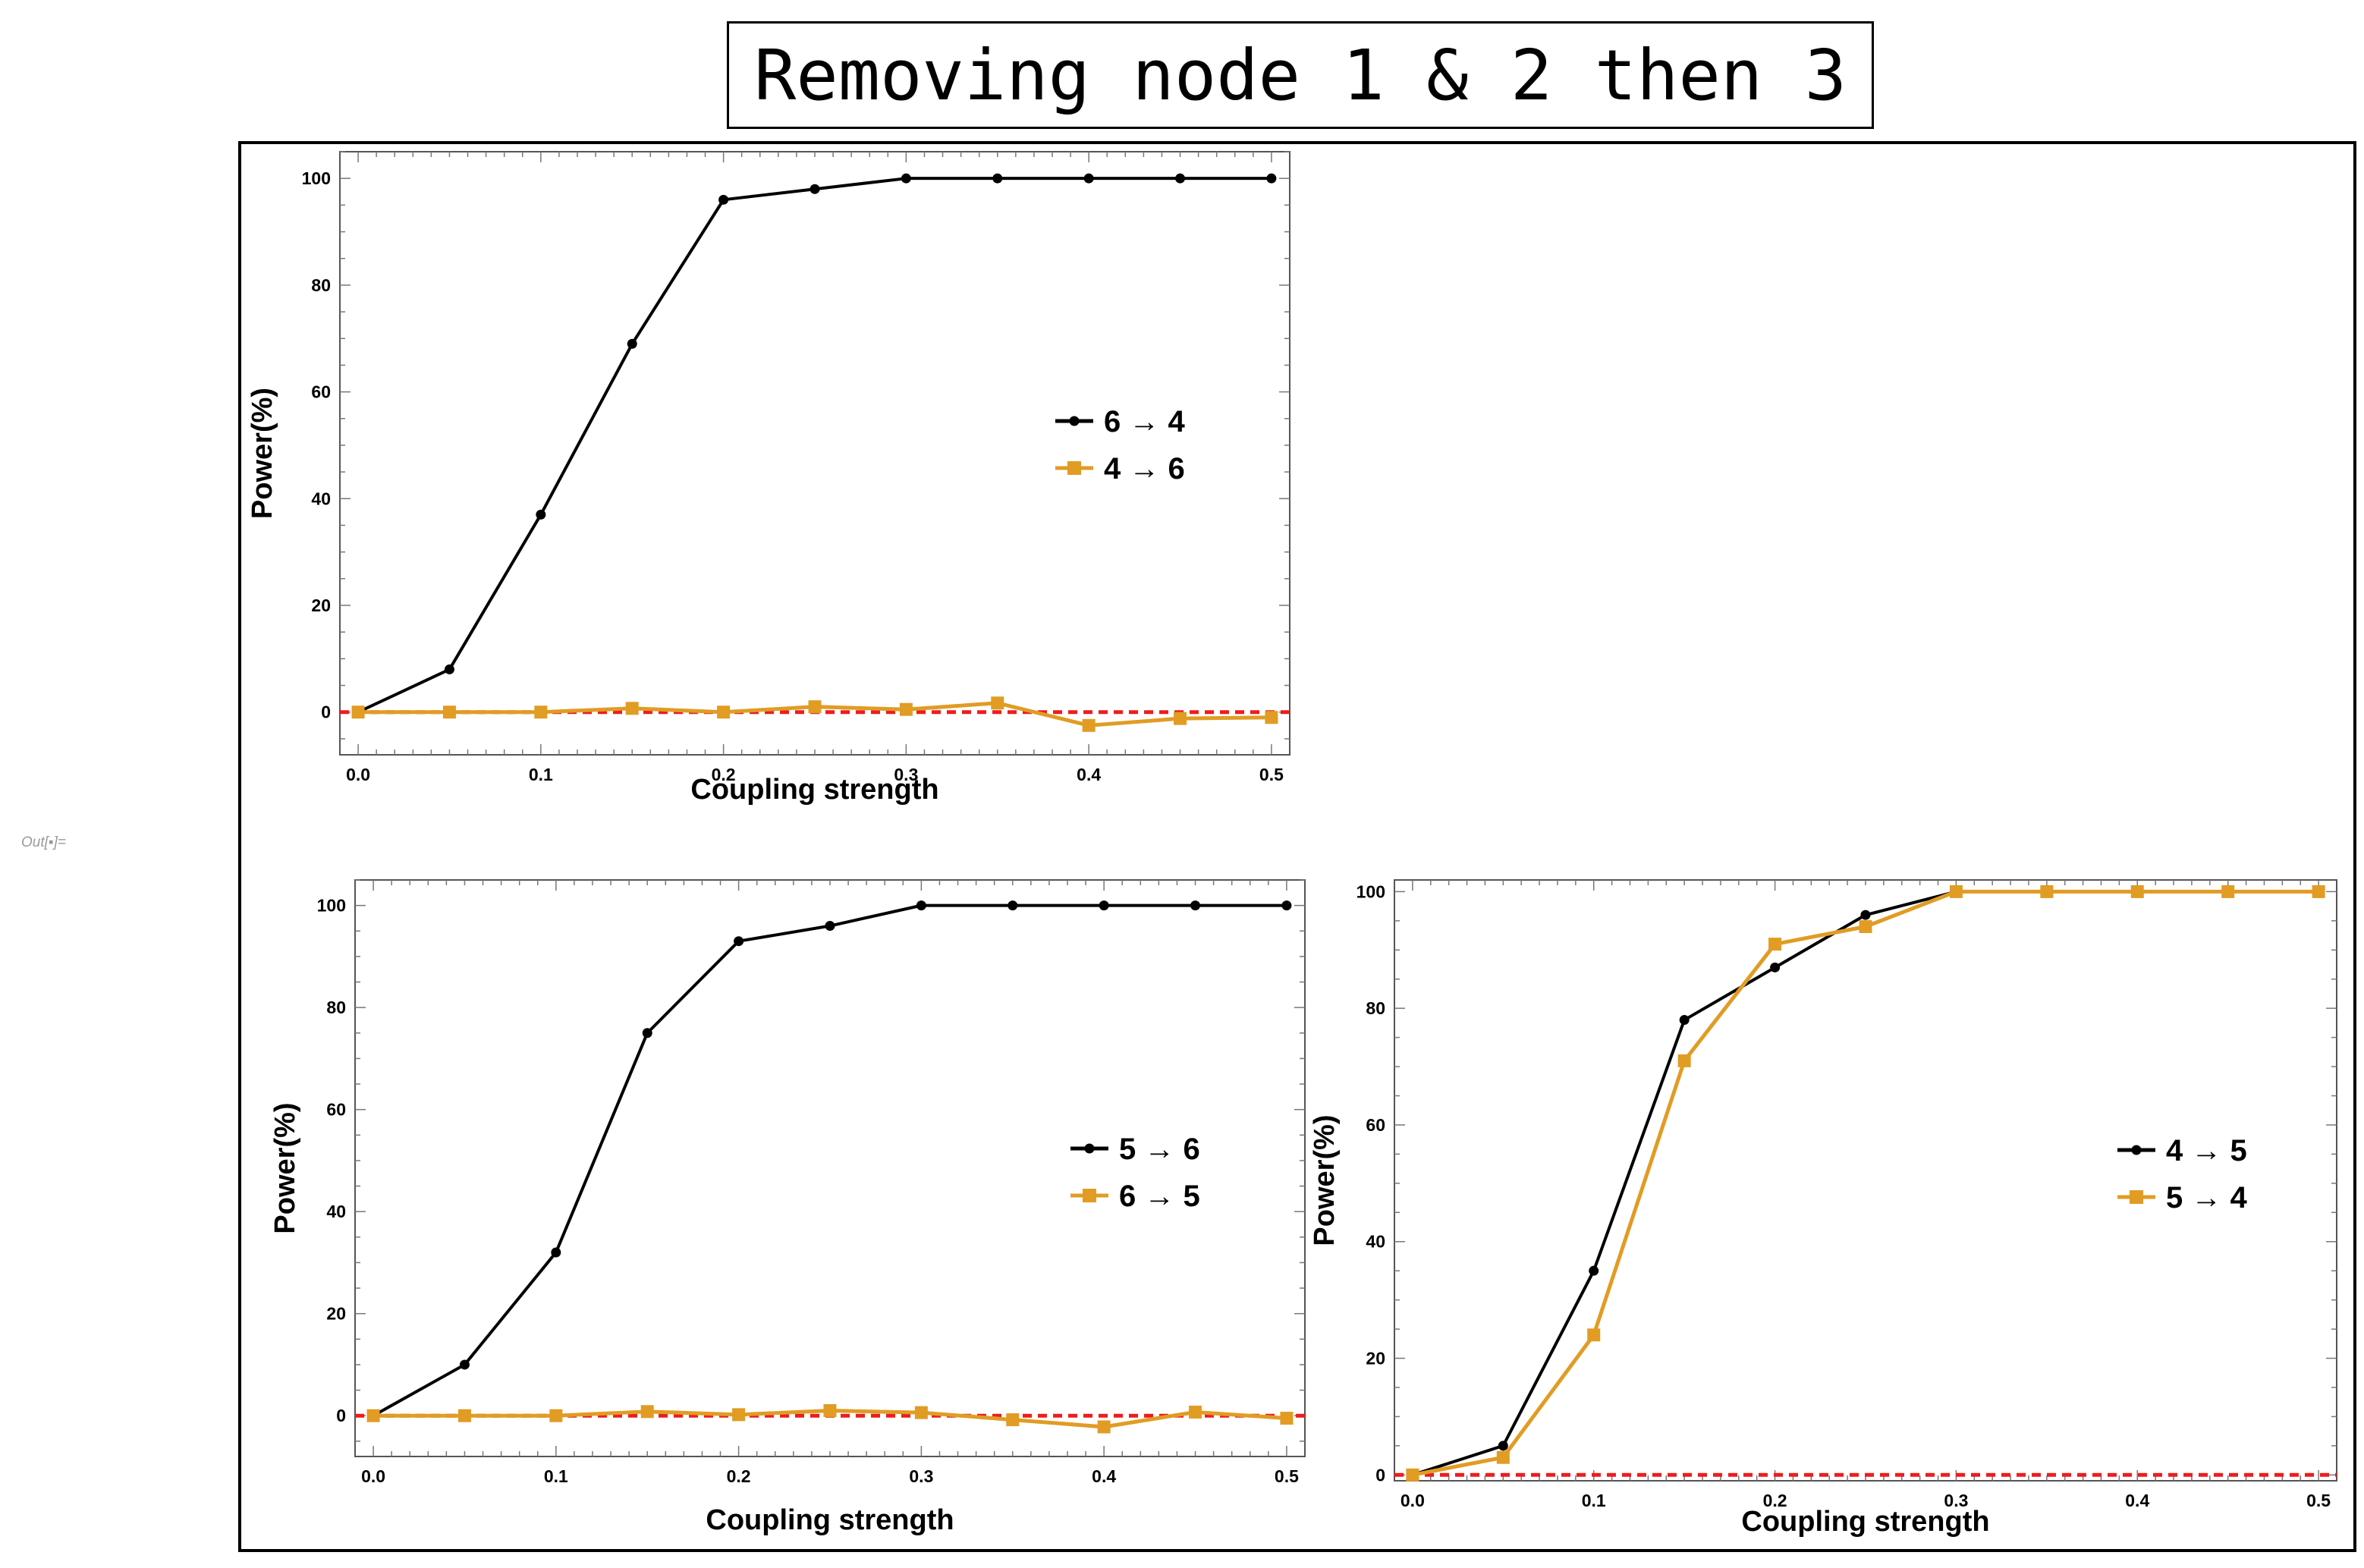  Describe the element at coordinates (1300, 75) in the screenshot. I see `figure-title: Removing node 1 & 2 then 3` at that location.